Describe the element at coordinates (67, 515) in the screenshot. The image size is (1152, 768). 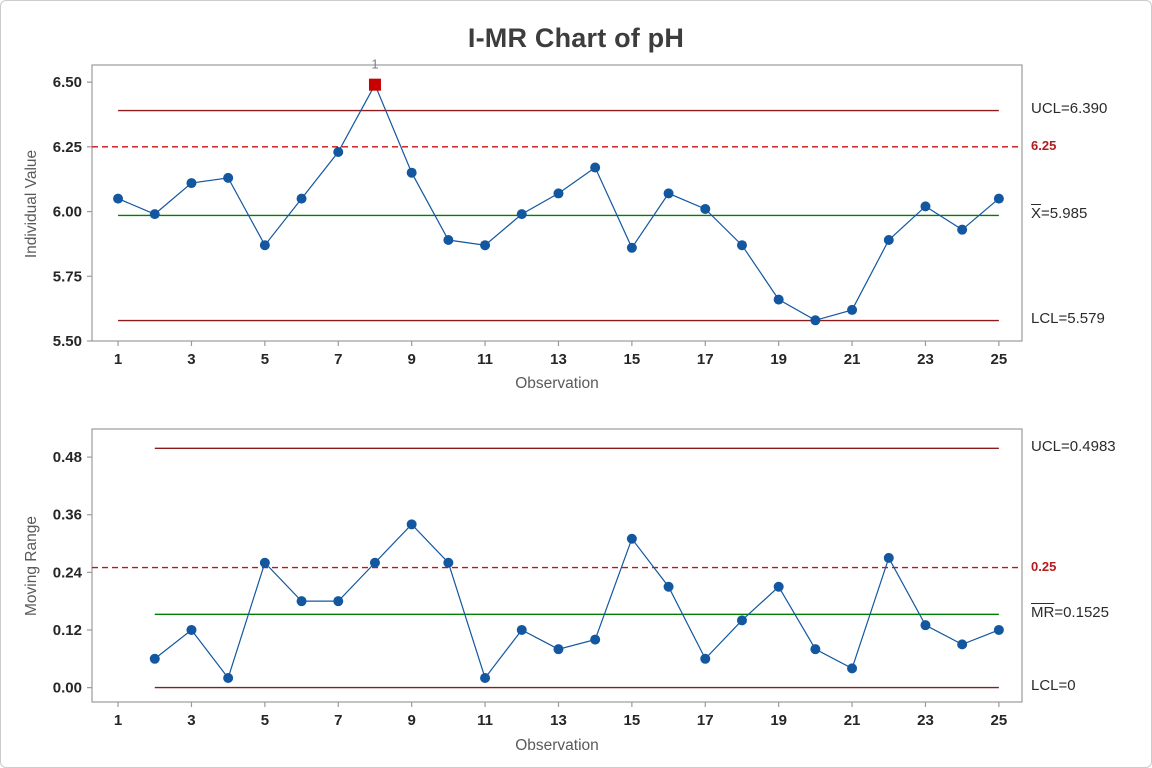
I see `moving-range-chart-y-tick-label: 0.36` at that location.